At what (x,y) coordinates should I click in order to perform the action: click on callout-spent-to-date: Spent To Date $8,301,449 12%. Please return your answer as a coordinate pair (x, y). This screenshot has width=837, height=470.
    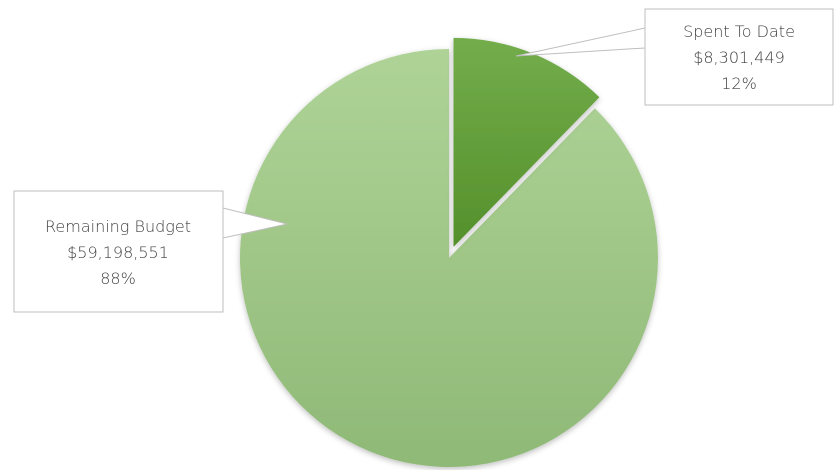
    Looking at the image, I should click on (674, 57).